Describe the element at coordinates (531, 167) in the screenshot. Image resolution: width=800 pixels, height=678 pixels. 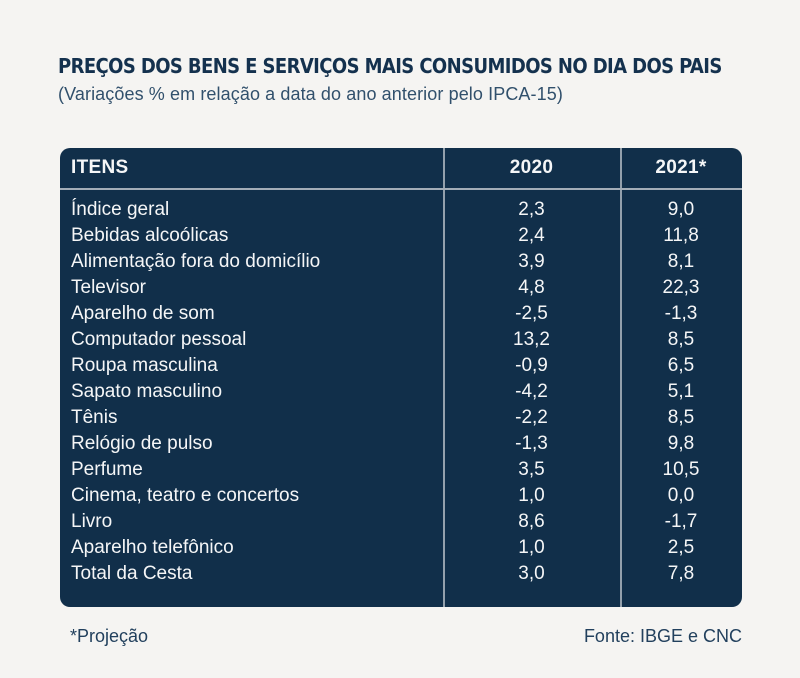
I see `column-header-2020: 2020` at that location.